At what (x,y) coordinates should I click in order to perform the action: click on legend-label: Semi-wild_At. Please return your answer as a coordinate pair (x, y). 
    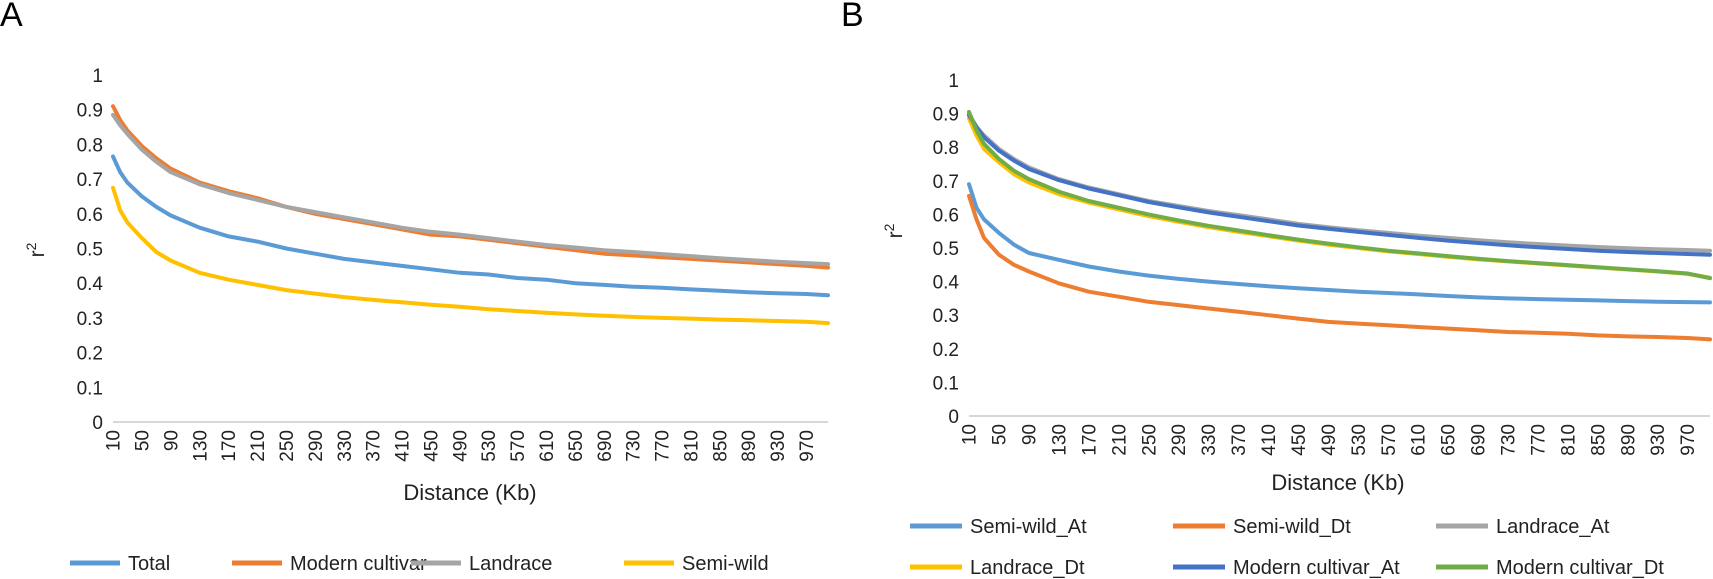
    Looking at the image, I should click on (1028, 527).